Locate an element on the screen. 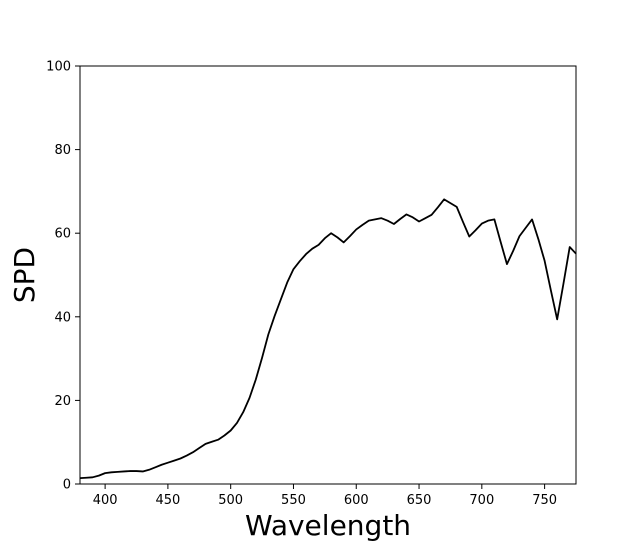 This screenshot has height=544, width=640. x-tick-label: 550 is located at coordinates (293, 500).